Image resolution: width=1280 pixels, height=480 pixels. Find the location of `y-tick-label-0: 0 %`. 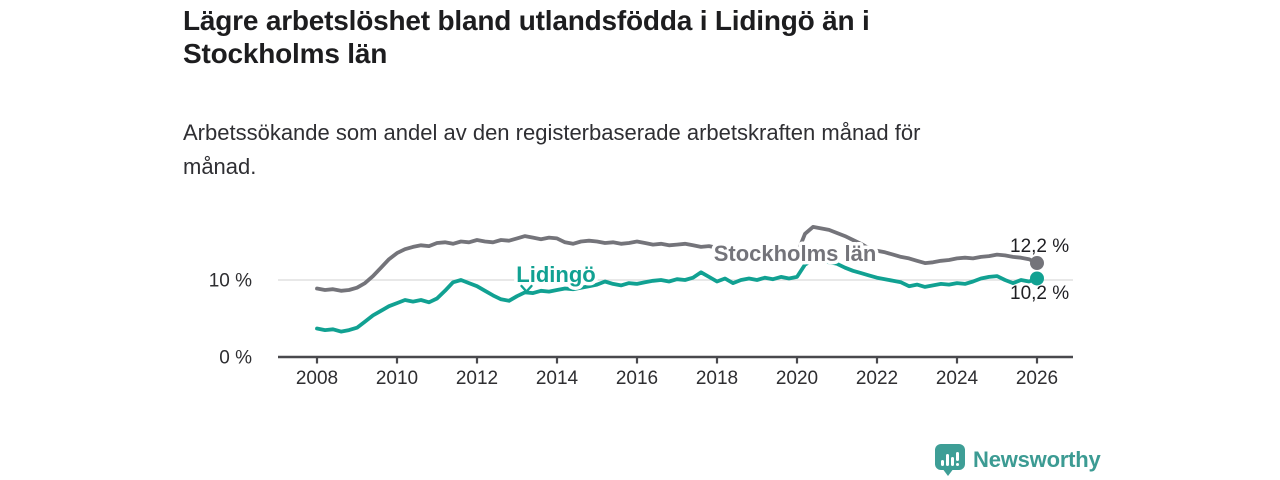

y-tick-label-0: 0 % is located at coordinates (235, 358).